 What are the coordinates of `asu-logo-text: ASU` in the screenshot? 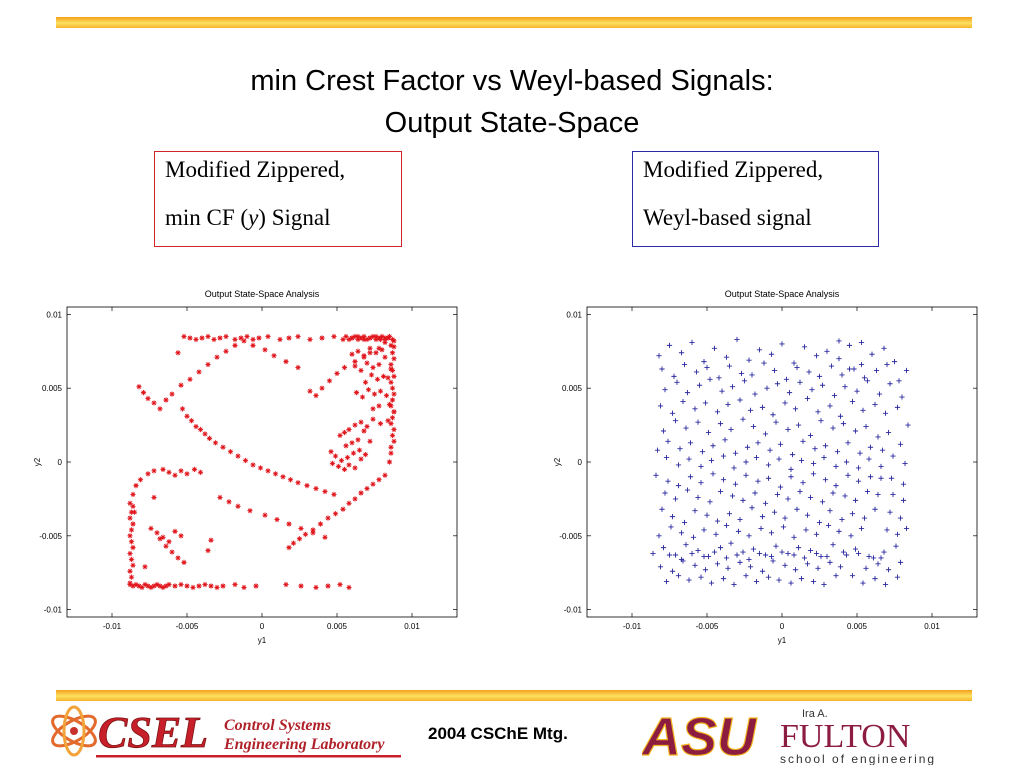 It's located at (700, 736).